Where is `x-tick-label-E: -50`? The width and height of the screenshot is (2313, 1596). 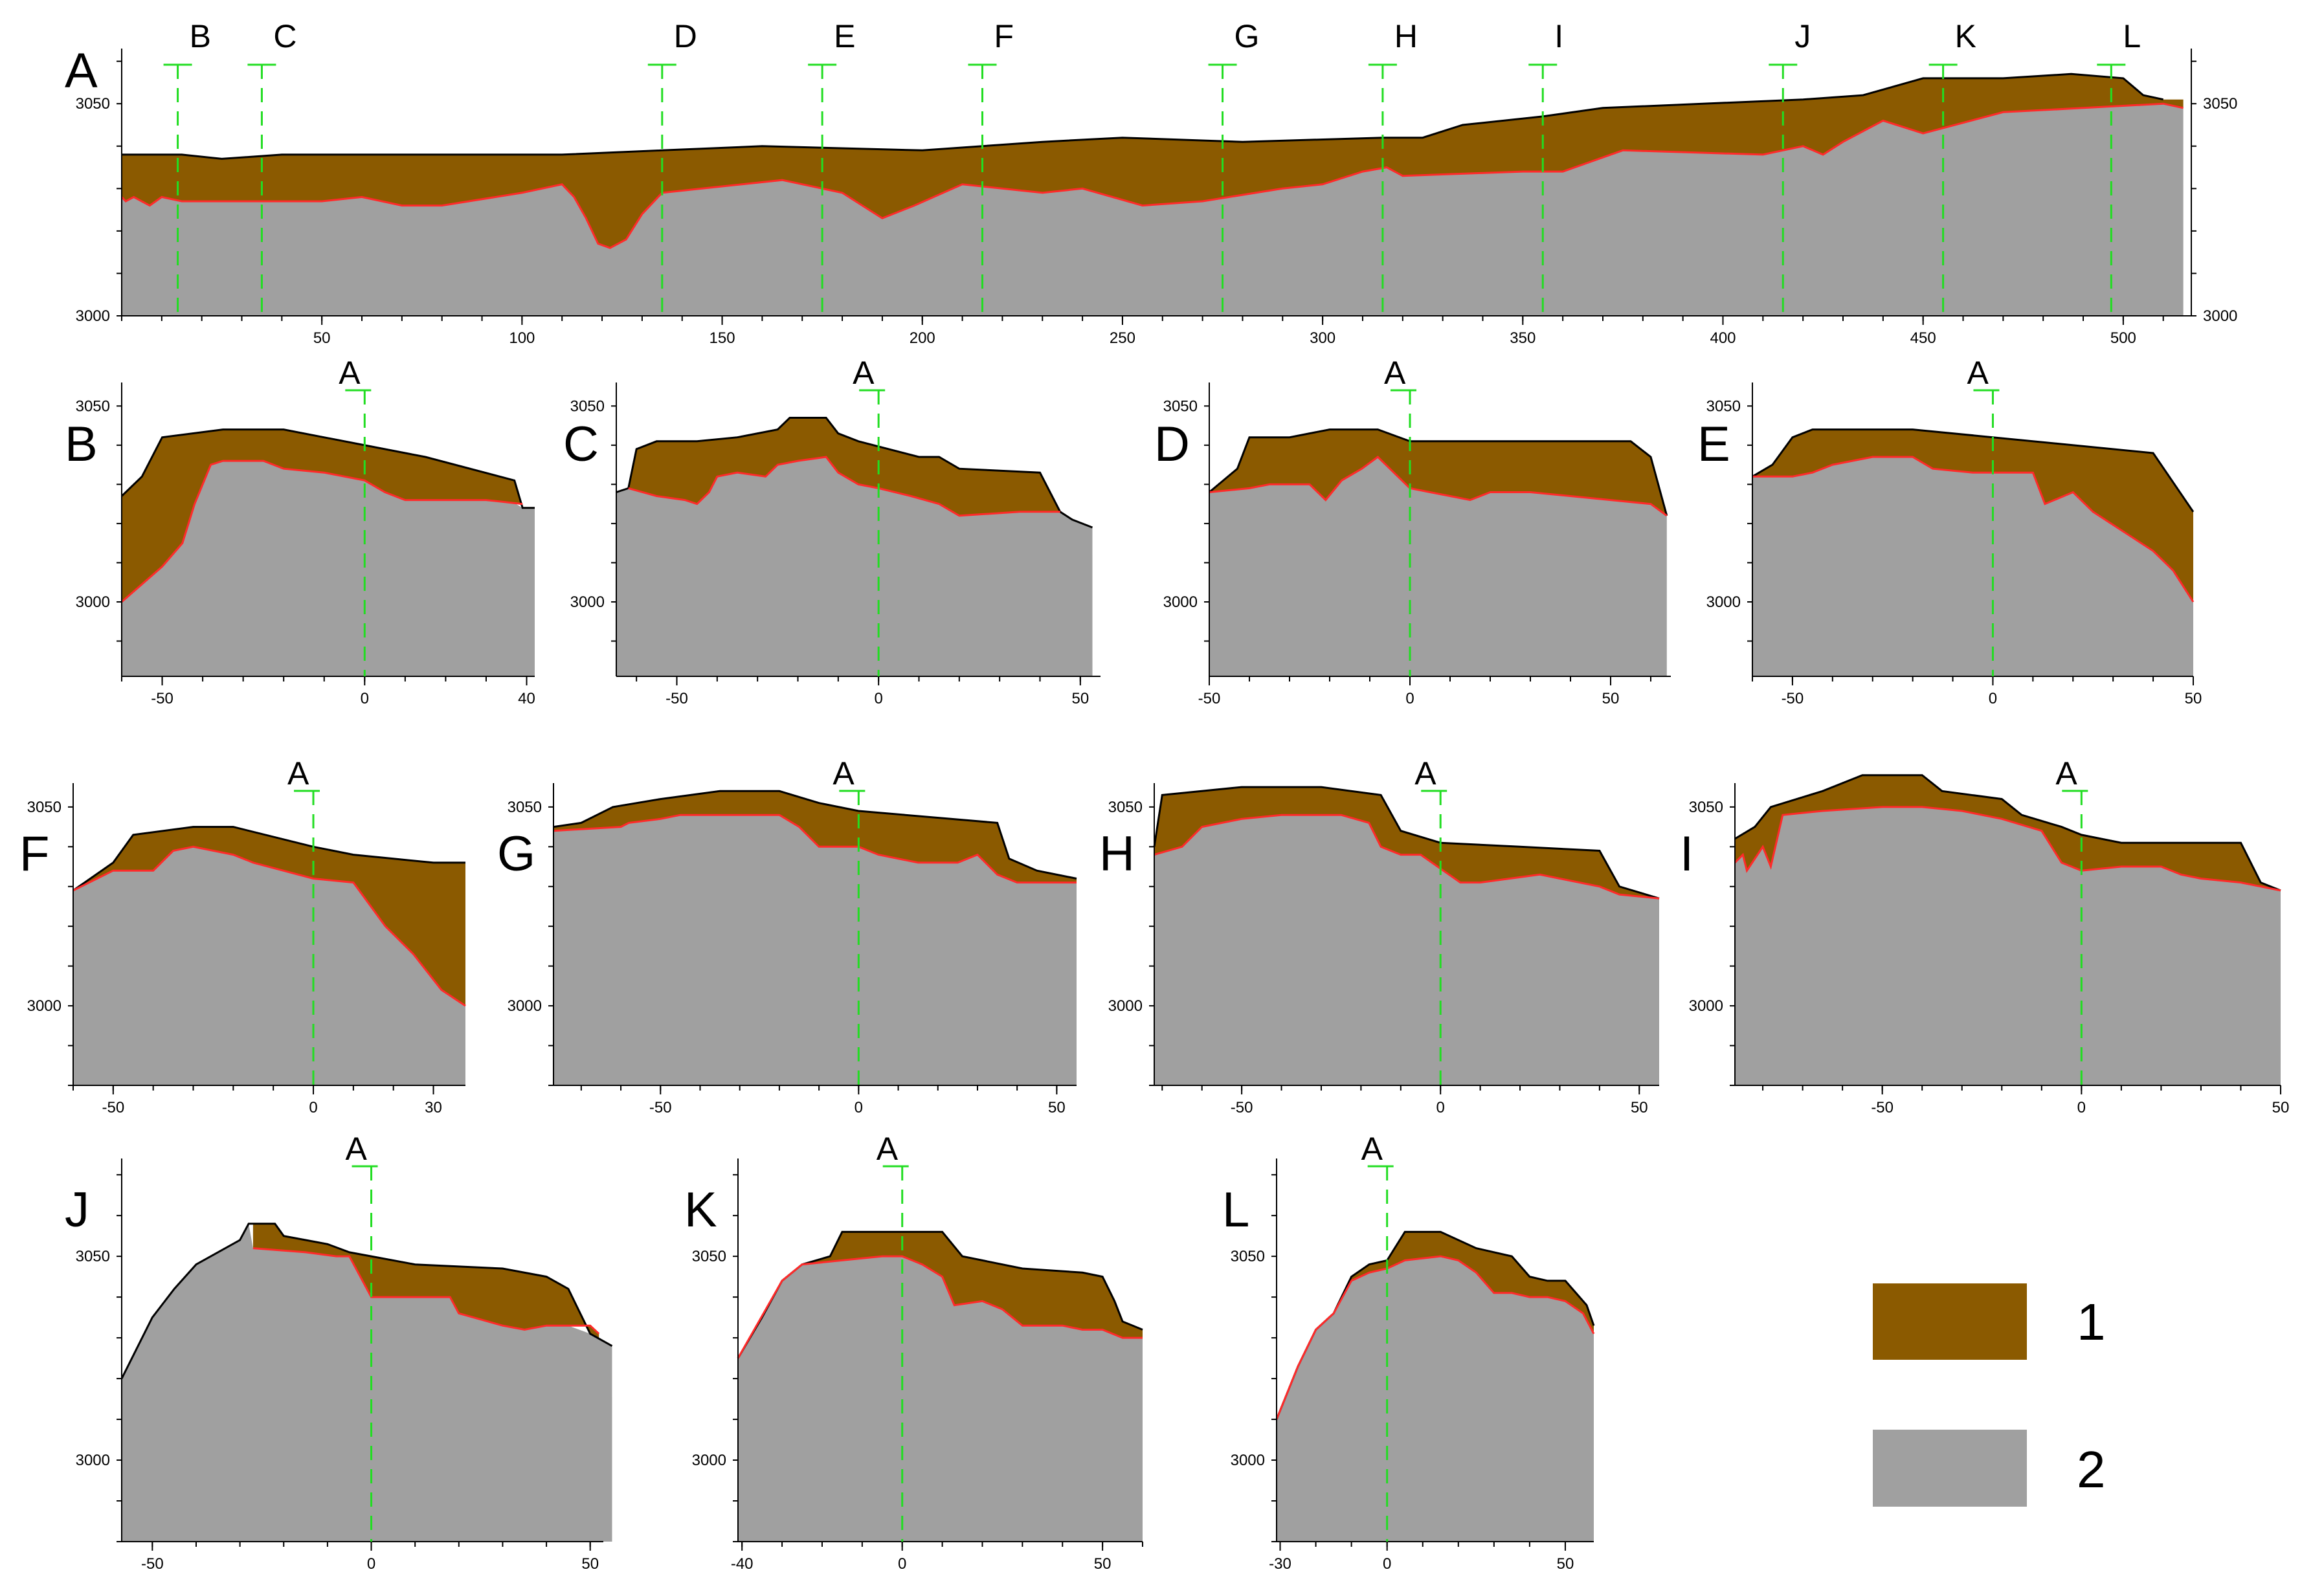 x-tick-label-E: -50 is located at coordinates (1793, 698).